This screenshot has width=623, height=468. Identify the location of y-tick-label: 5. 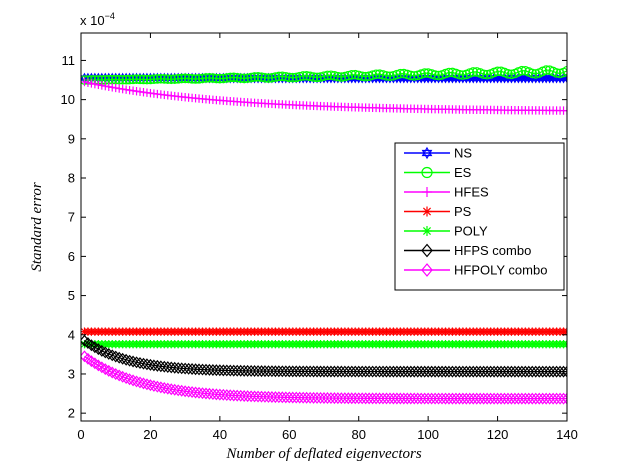
(71, 295).